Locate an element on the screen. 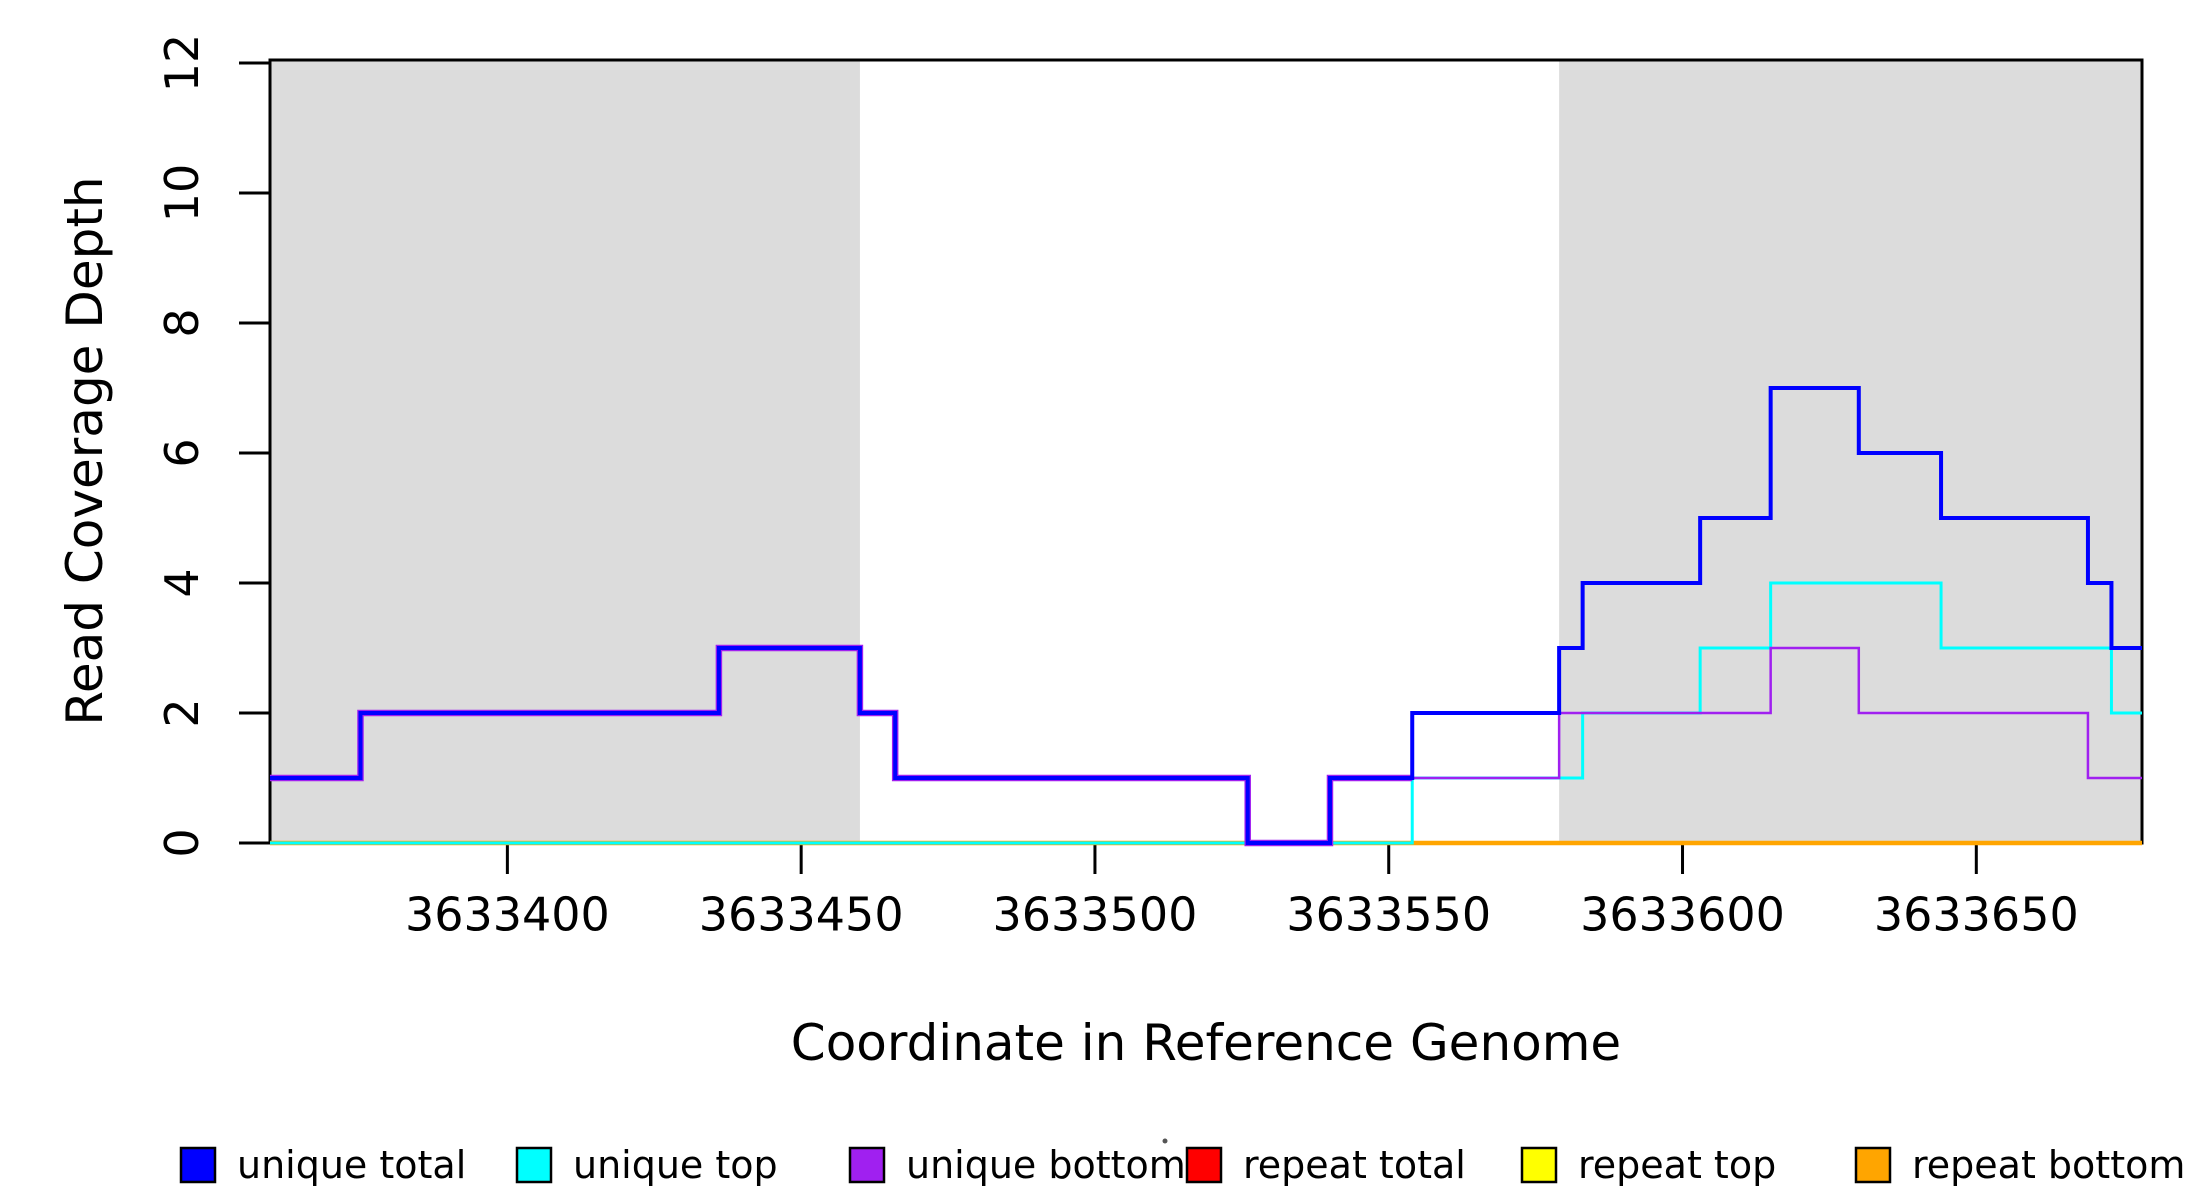 This screenshot has height=1200, width=2200. legend-label: repeat total is located at coordinates (1354, 1165).